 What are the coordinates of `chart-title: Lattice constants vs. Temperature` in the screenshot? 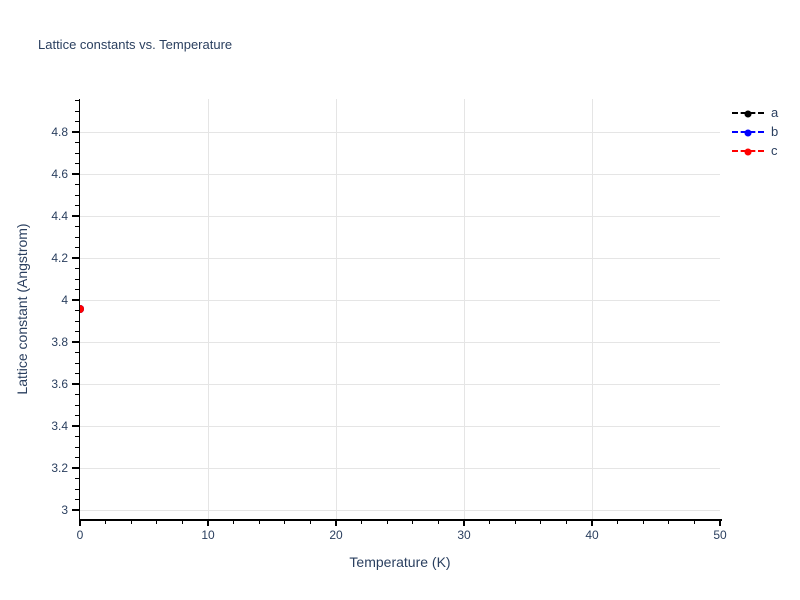 It's located at (135, 44).